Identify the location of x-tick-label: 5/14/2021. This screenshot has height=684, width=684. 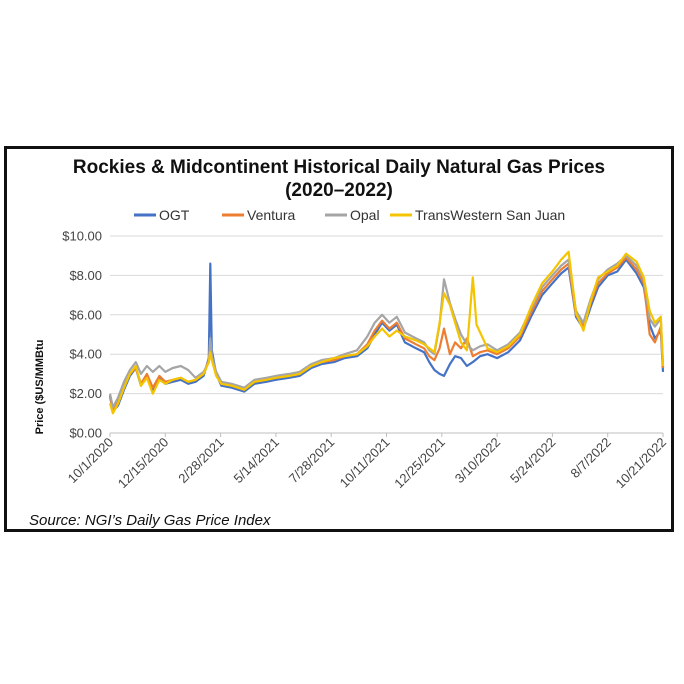
(257, 461).